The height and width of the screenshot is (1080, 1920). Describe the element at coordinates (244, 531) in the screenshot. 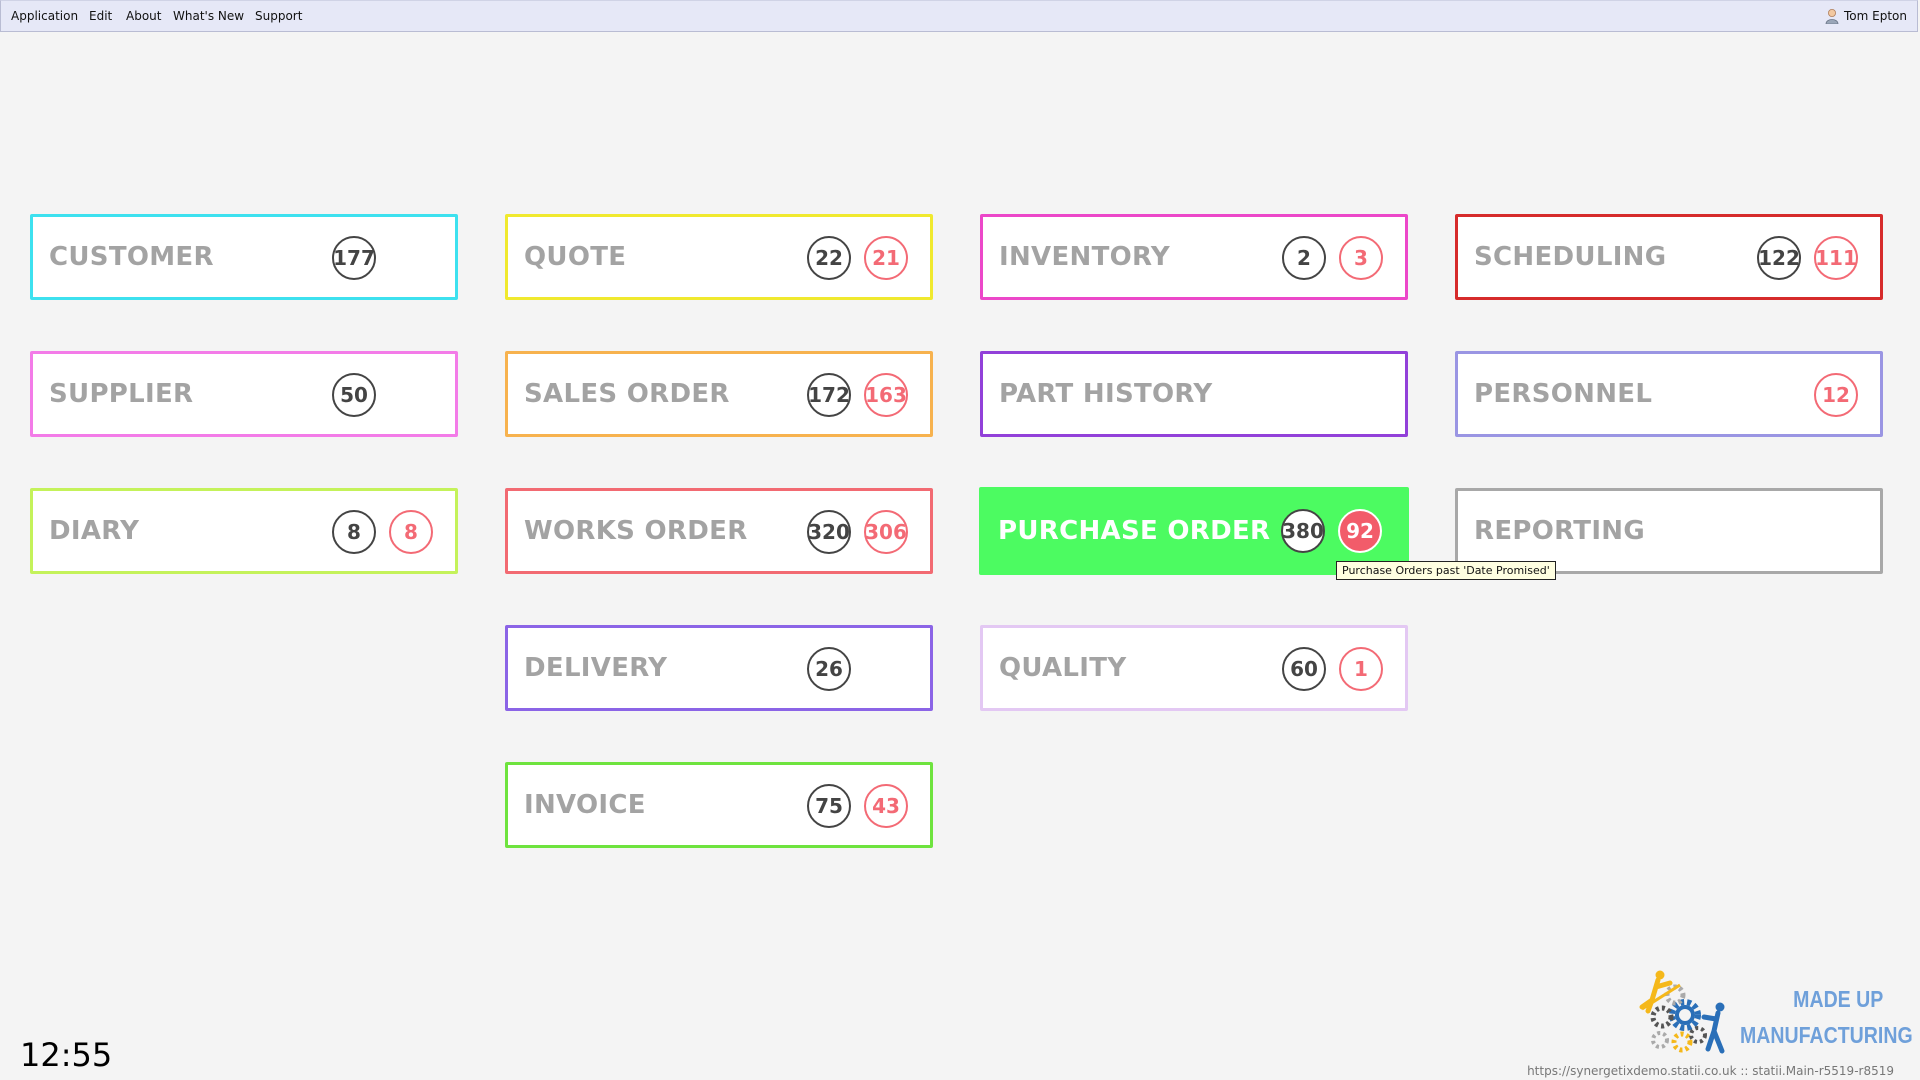

I see `tile-diary: DIARY 8 8` at that location.